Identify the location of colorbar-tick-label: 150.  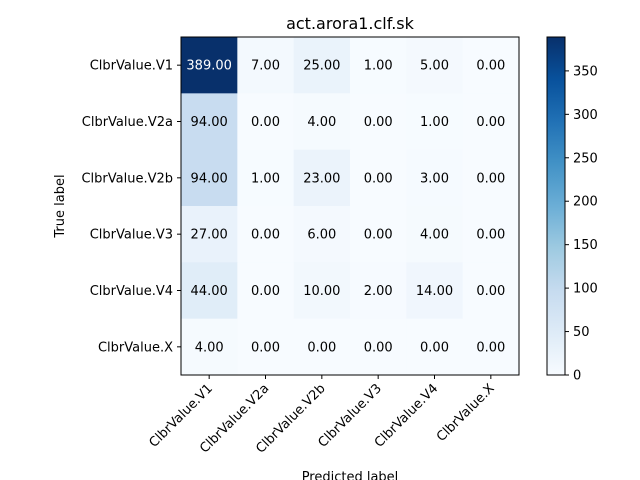
(585, 245).